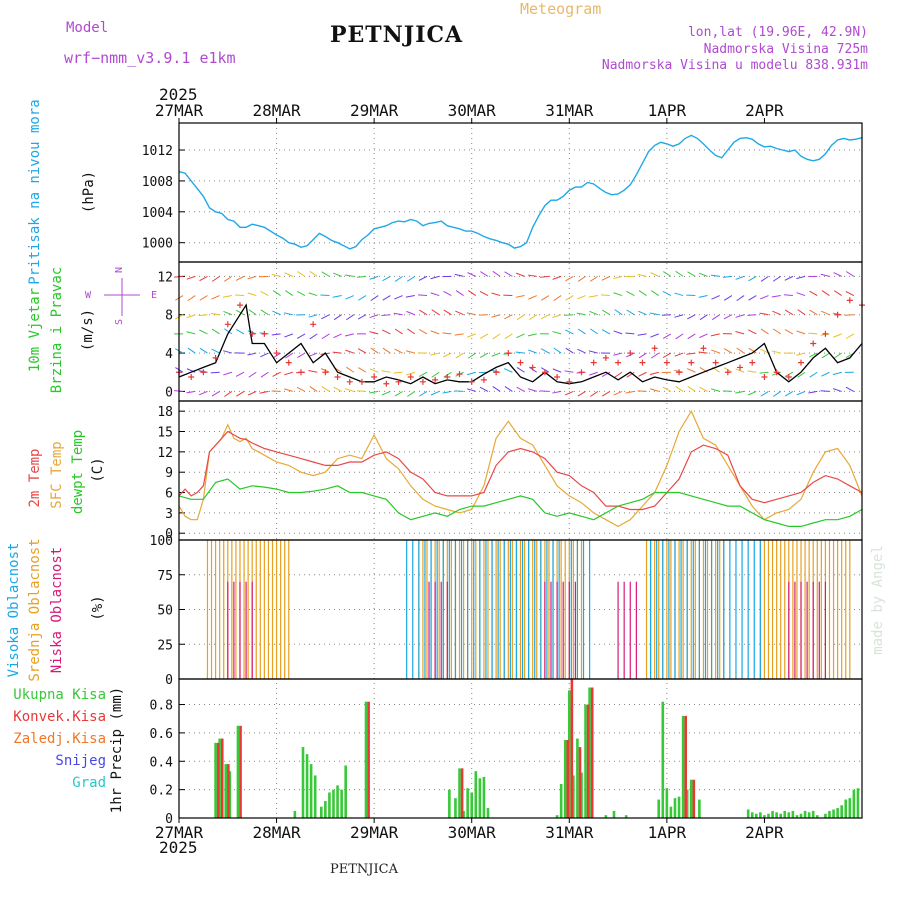 This screenshot has width=900, height=900. What do you see at coordinates (374, 832) in the screenshot?
I see `day-label-bottom: 29MAR` at bounding box center [374, 832].